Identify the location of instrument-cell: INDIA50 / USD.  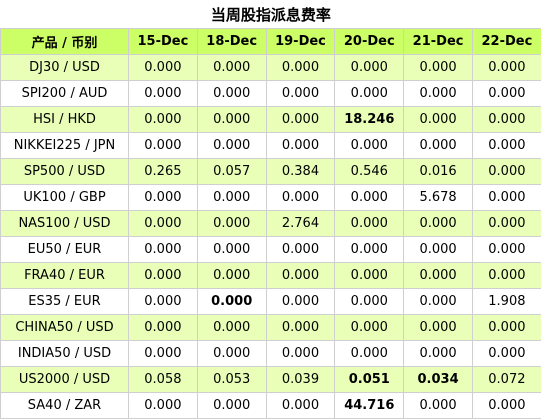
(65, 354).